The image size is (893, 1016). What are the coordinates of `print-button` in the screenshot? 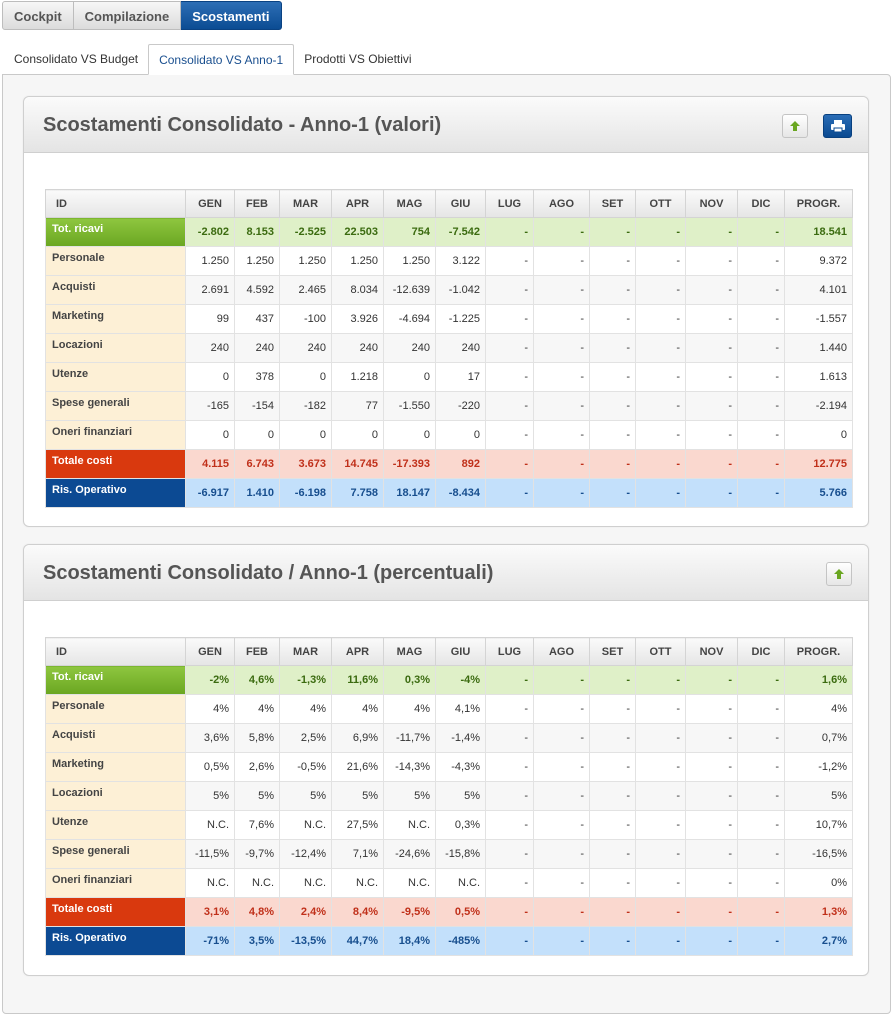 It's located at (837, 126).